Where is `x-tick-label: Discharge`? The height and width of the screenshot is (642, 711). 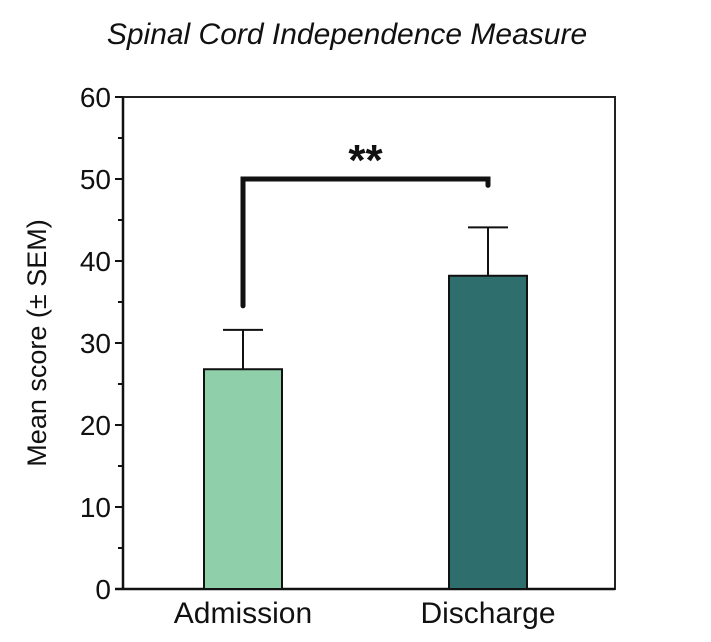
x-tick-label: Discharge is located at coordinates (487, 613).